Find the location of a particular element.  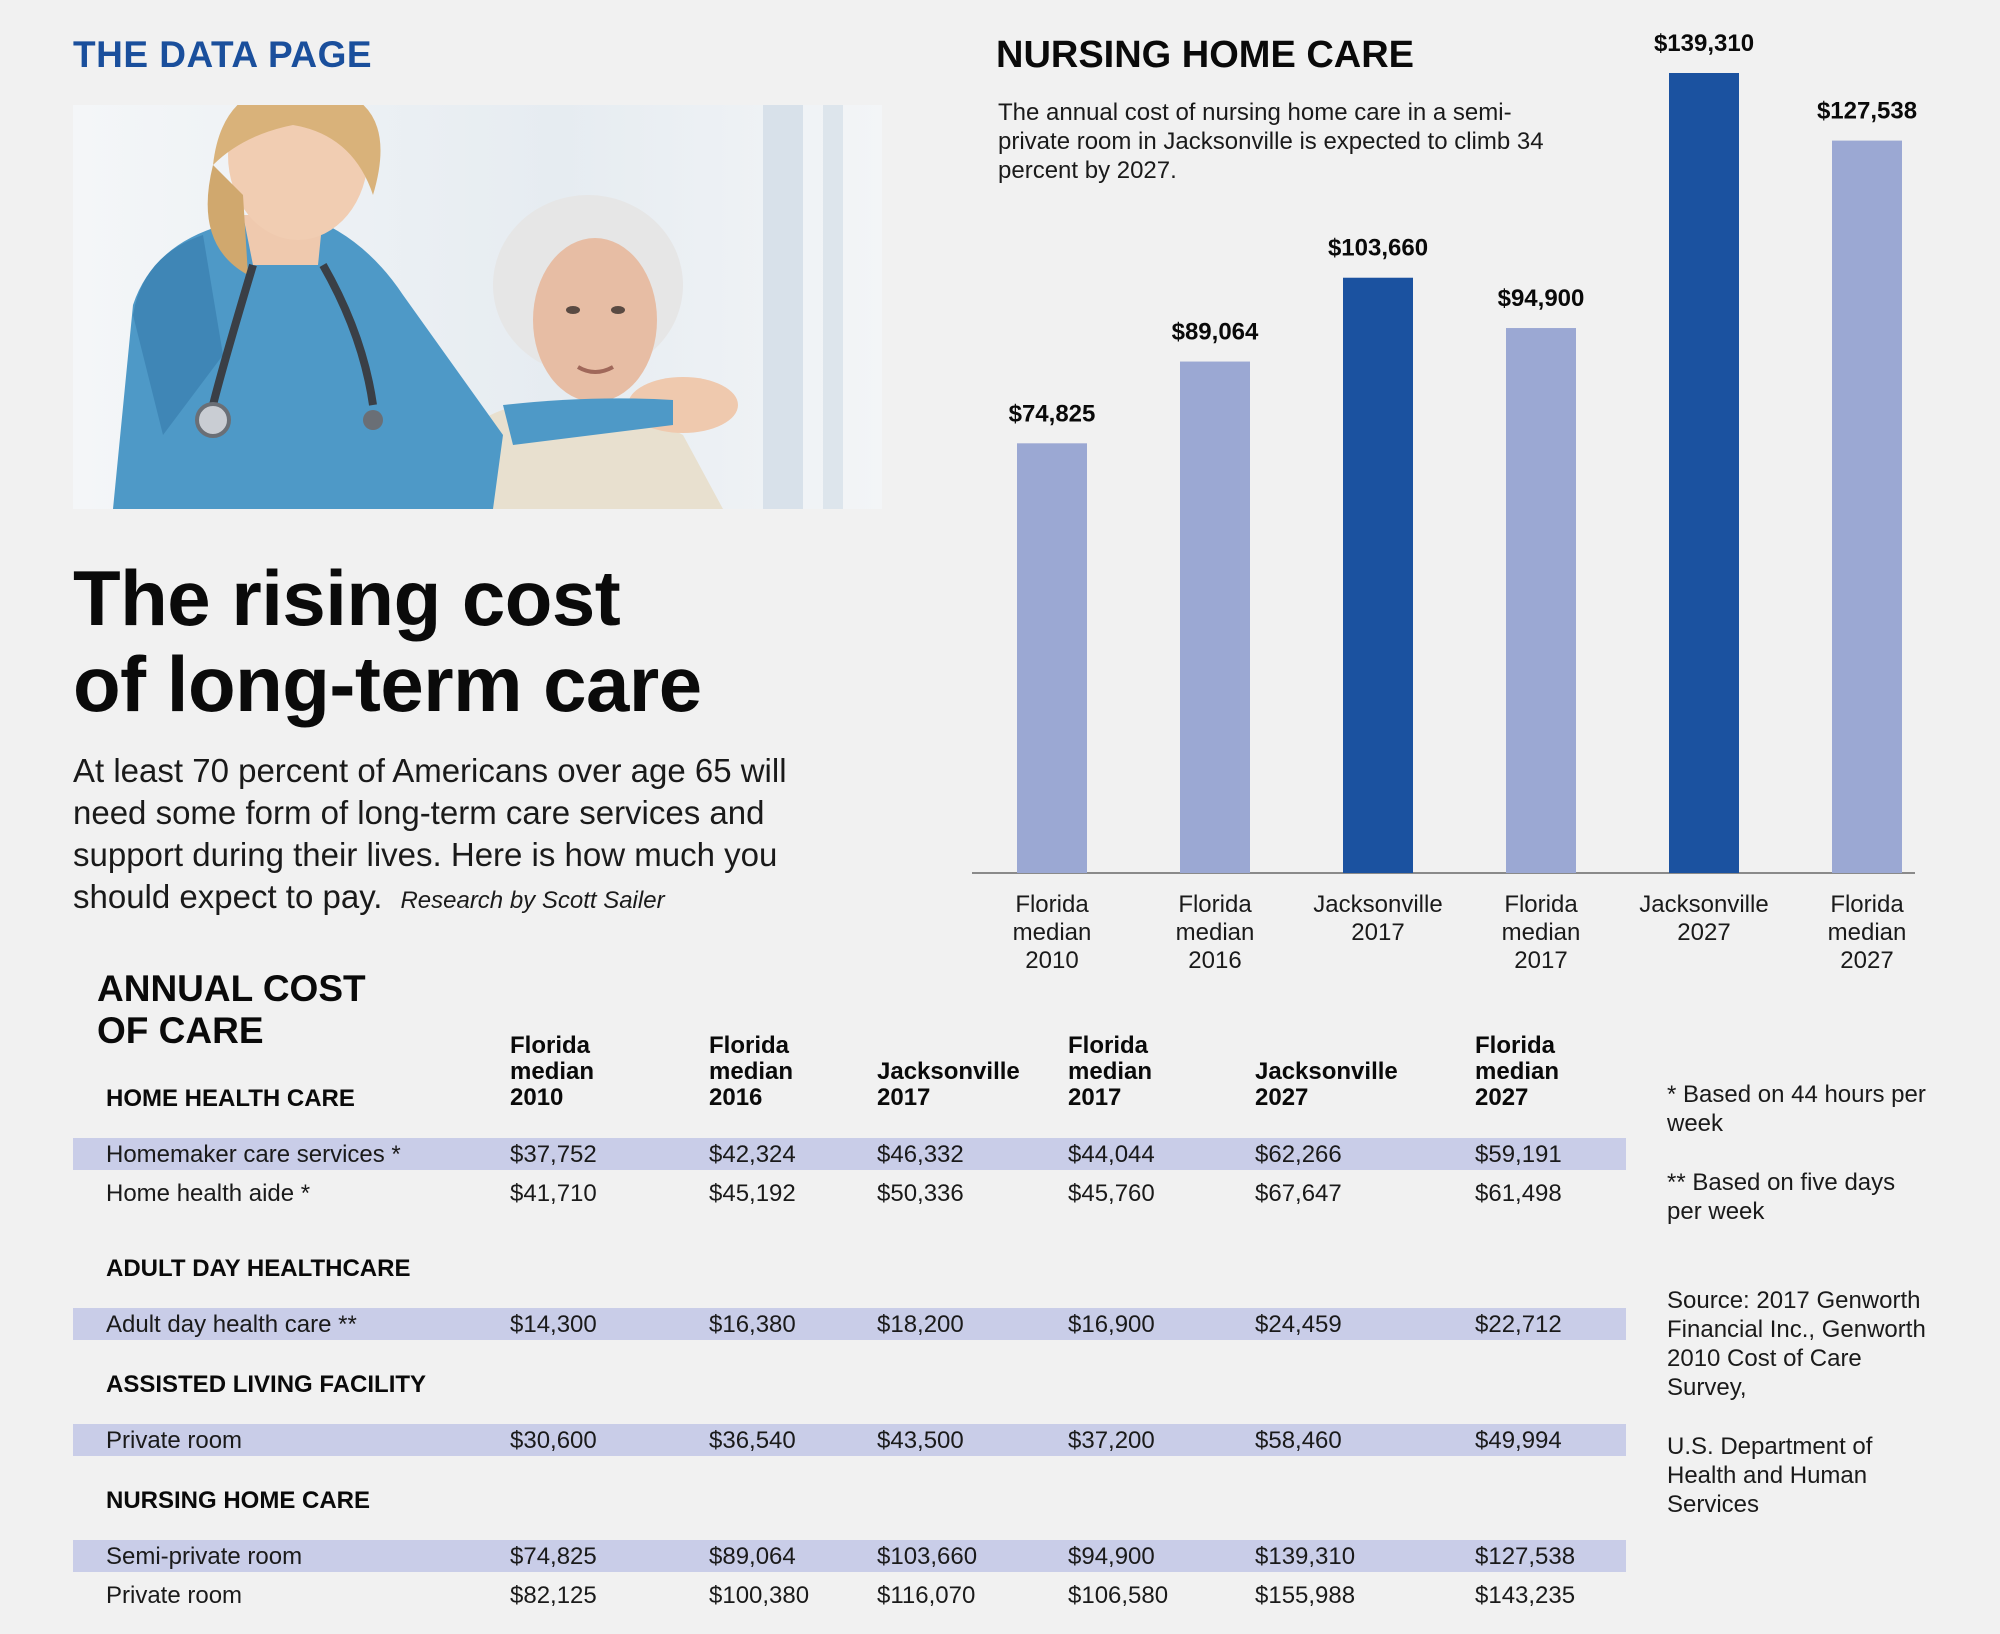

section-heading: NURSING HOME CARE is located at coordinates (238, 1500).